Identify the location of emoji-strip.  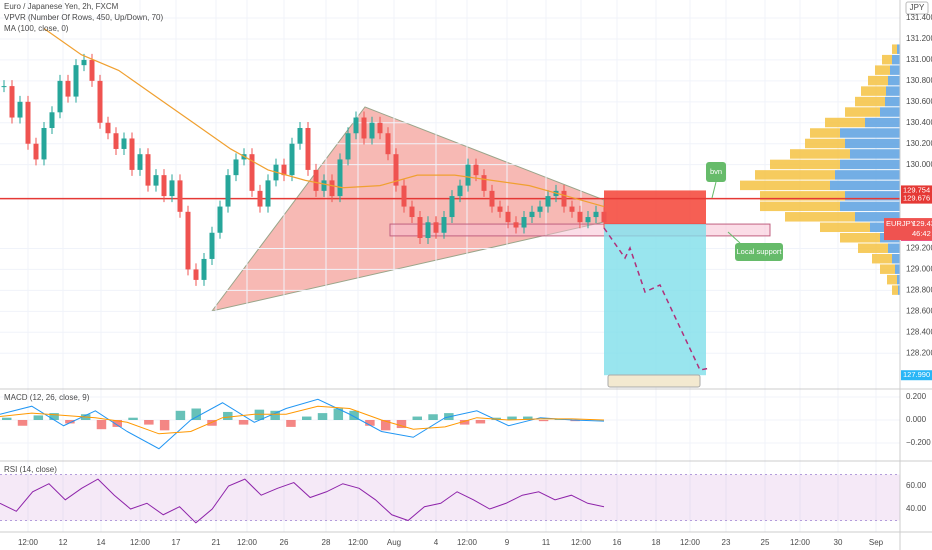
(654, 381).